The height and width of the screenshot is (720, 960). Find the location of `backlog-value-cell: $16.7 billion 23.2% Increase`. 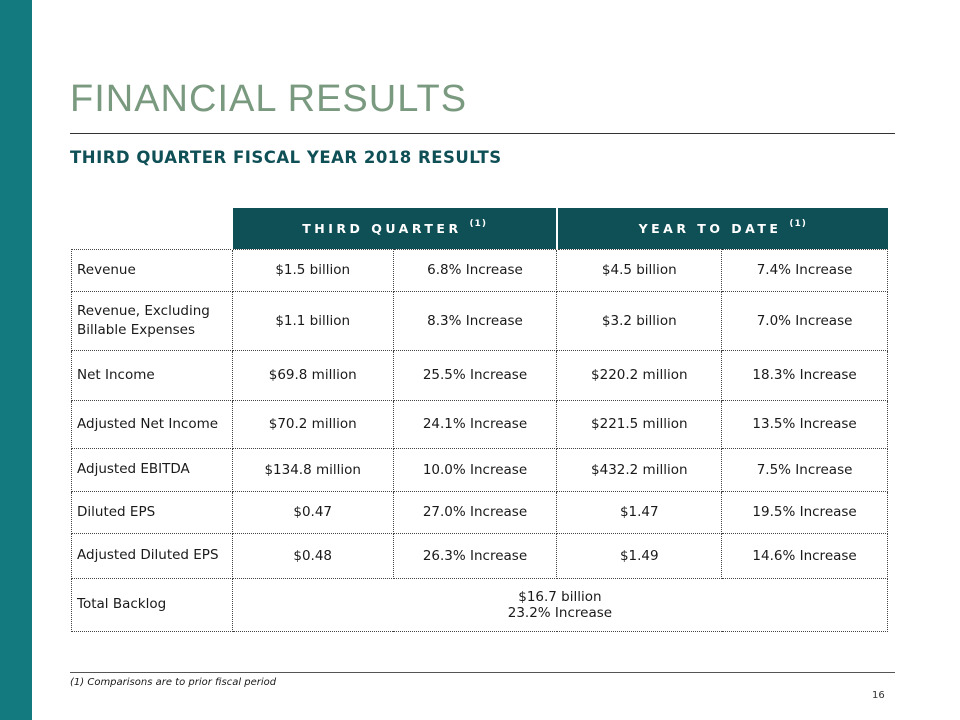

backlog-value-cell: $16.7 billion 23.2% Increase is located at coordinates (560, 604).